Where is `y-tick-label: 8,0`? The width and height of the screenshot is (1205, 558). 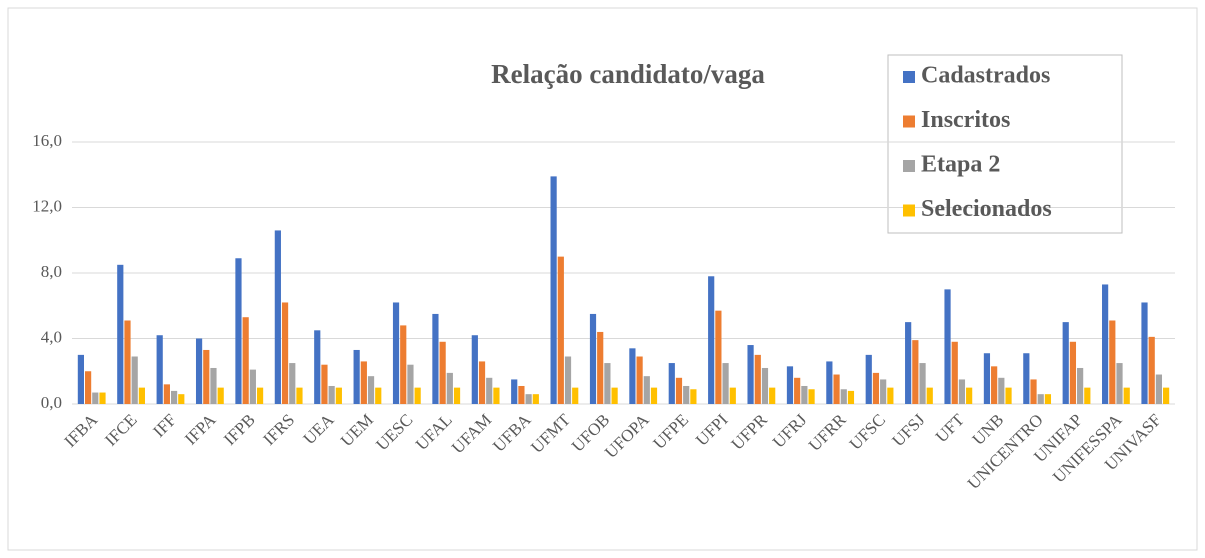
y-tick-label: 8,0 is located at coordinates (51, 271).